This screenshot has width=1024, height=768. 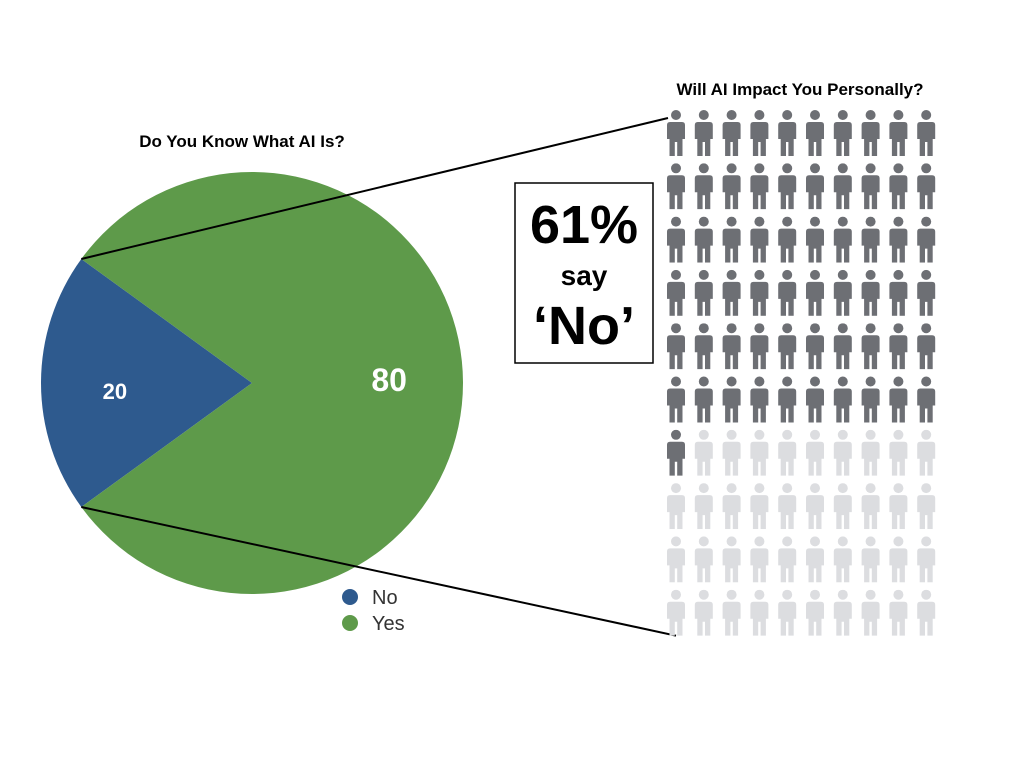 I want to click on pie-labels: 20 80, so click(x=255, y=383).